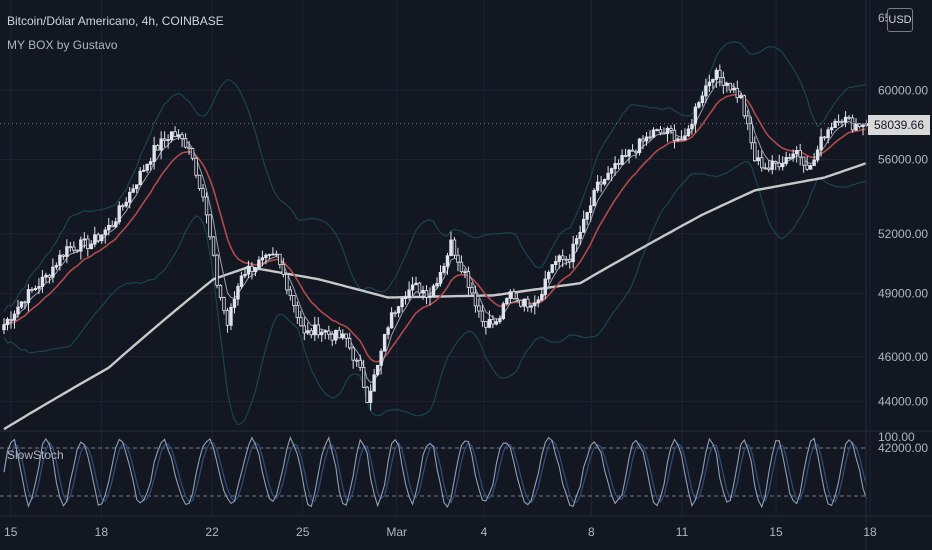 Image resolution: width=932 pixels, height=550 pixels. Describe the element at coordinates (776, 532) in the screenshot. I see `time-tick-label: 15` at that location.